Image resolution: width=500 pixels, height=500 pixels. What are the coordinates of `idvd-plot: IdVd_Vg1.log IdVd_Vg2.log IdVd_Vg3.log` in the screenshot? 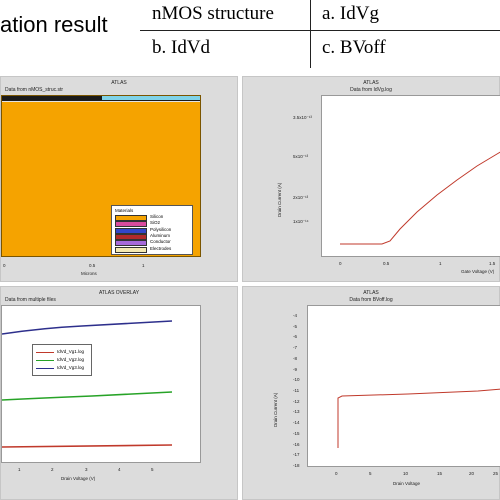 It's located at (101, 384).